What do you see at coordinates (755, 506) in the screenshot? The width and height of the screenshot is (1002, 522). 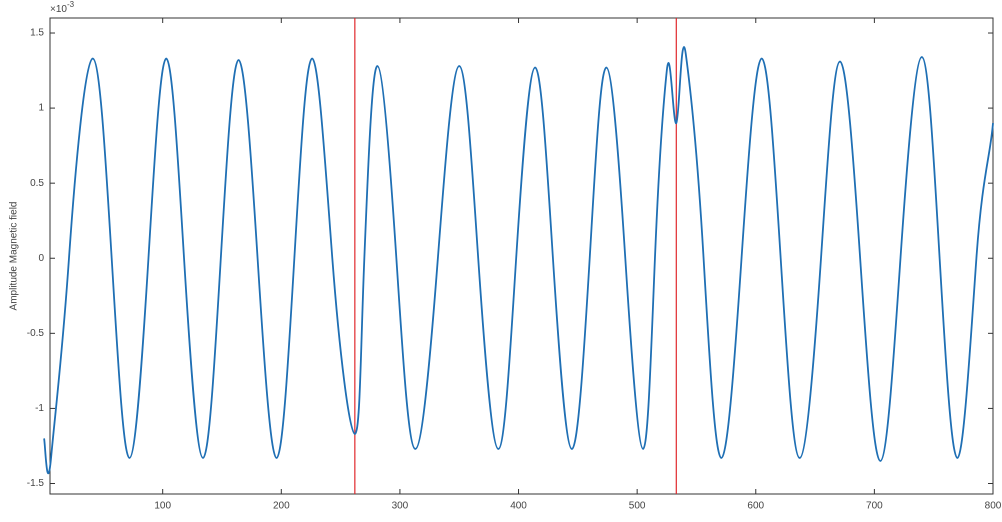 I see `x-tick-label: 600` at bounding box center [755, 506].